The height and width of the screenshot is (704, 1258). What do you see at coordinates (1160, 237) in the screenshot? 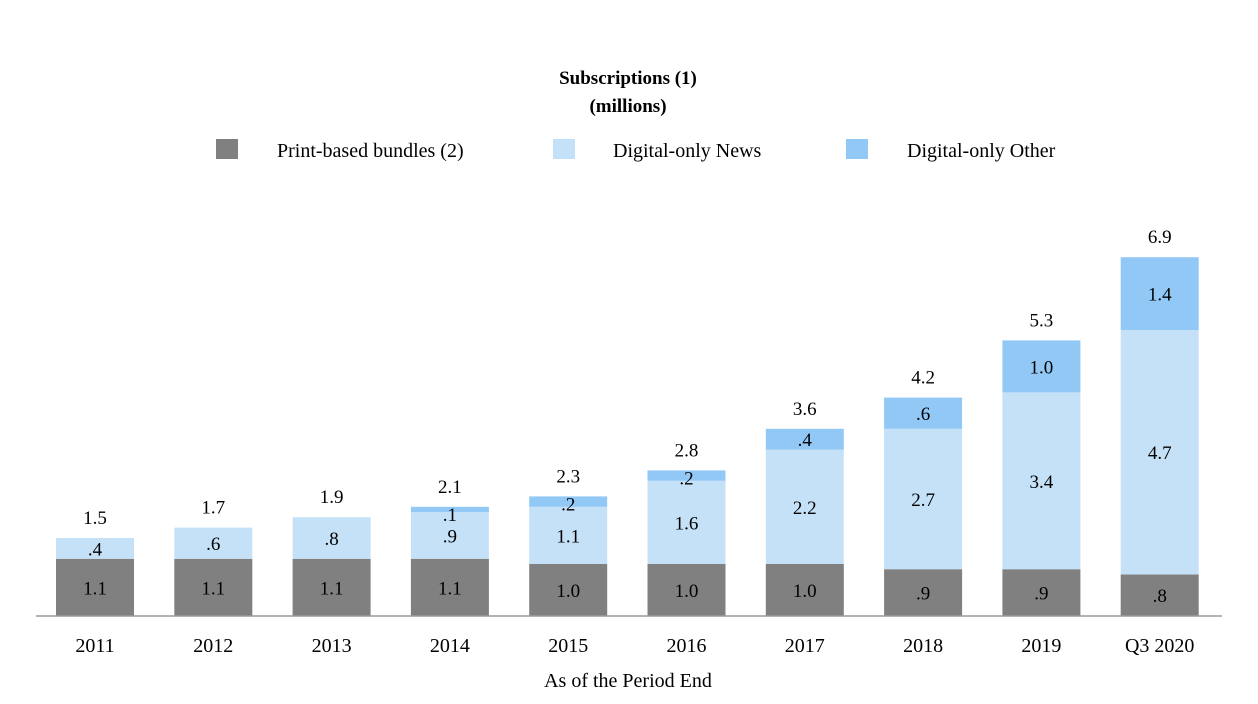
I see `total-value-label: 6.9` at bounding box center [1160, 237].